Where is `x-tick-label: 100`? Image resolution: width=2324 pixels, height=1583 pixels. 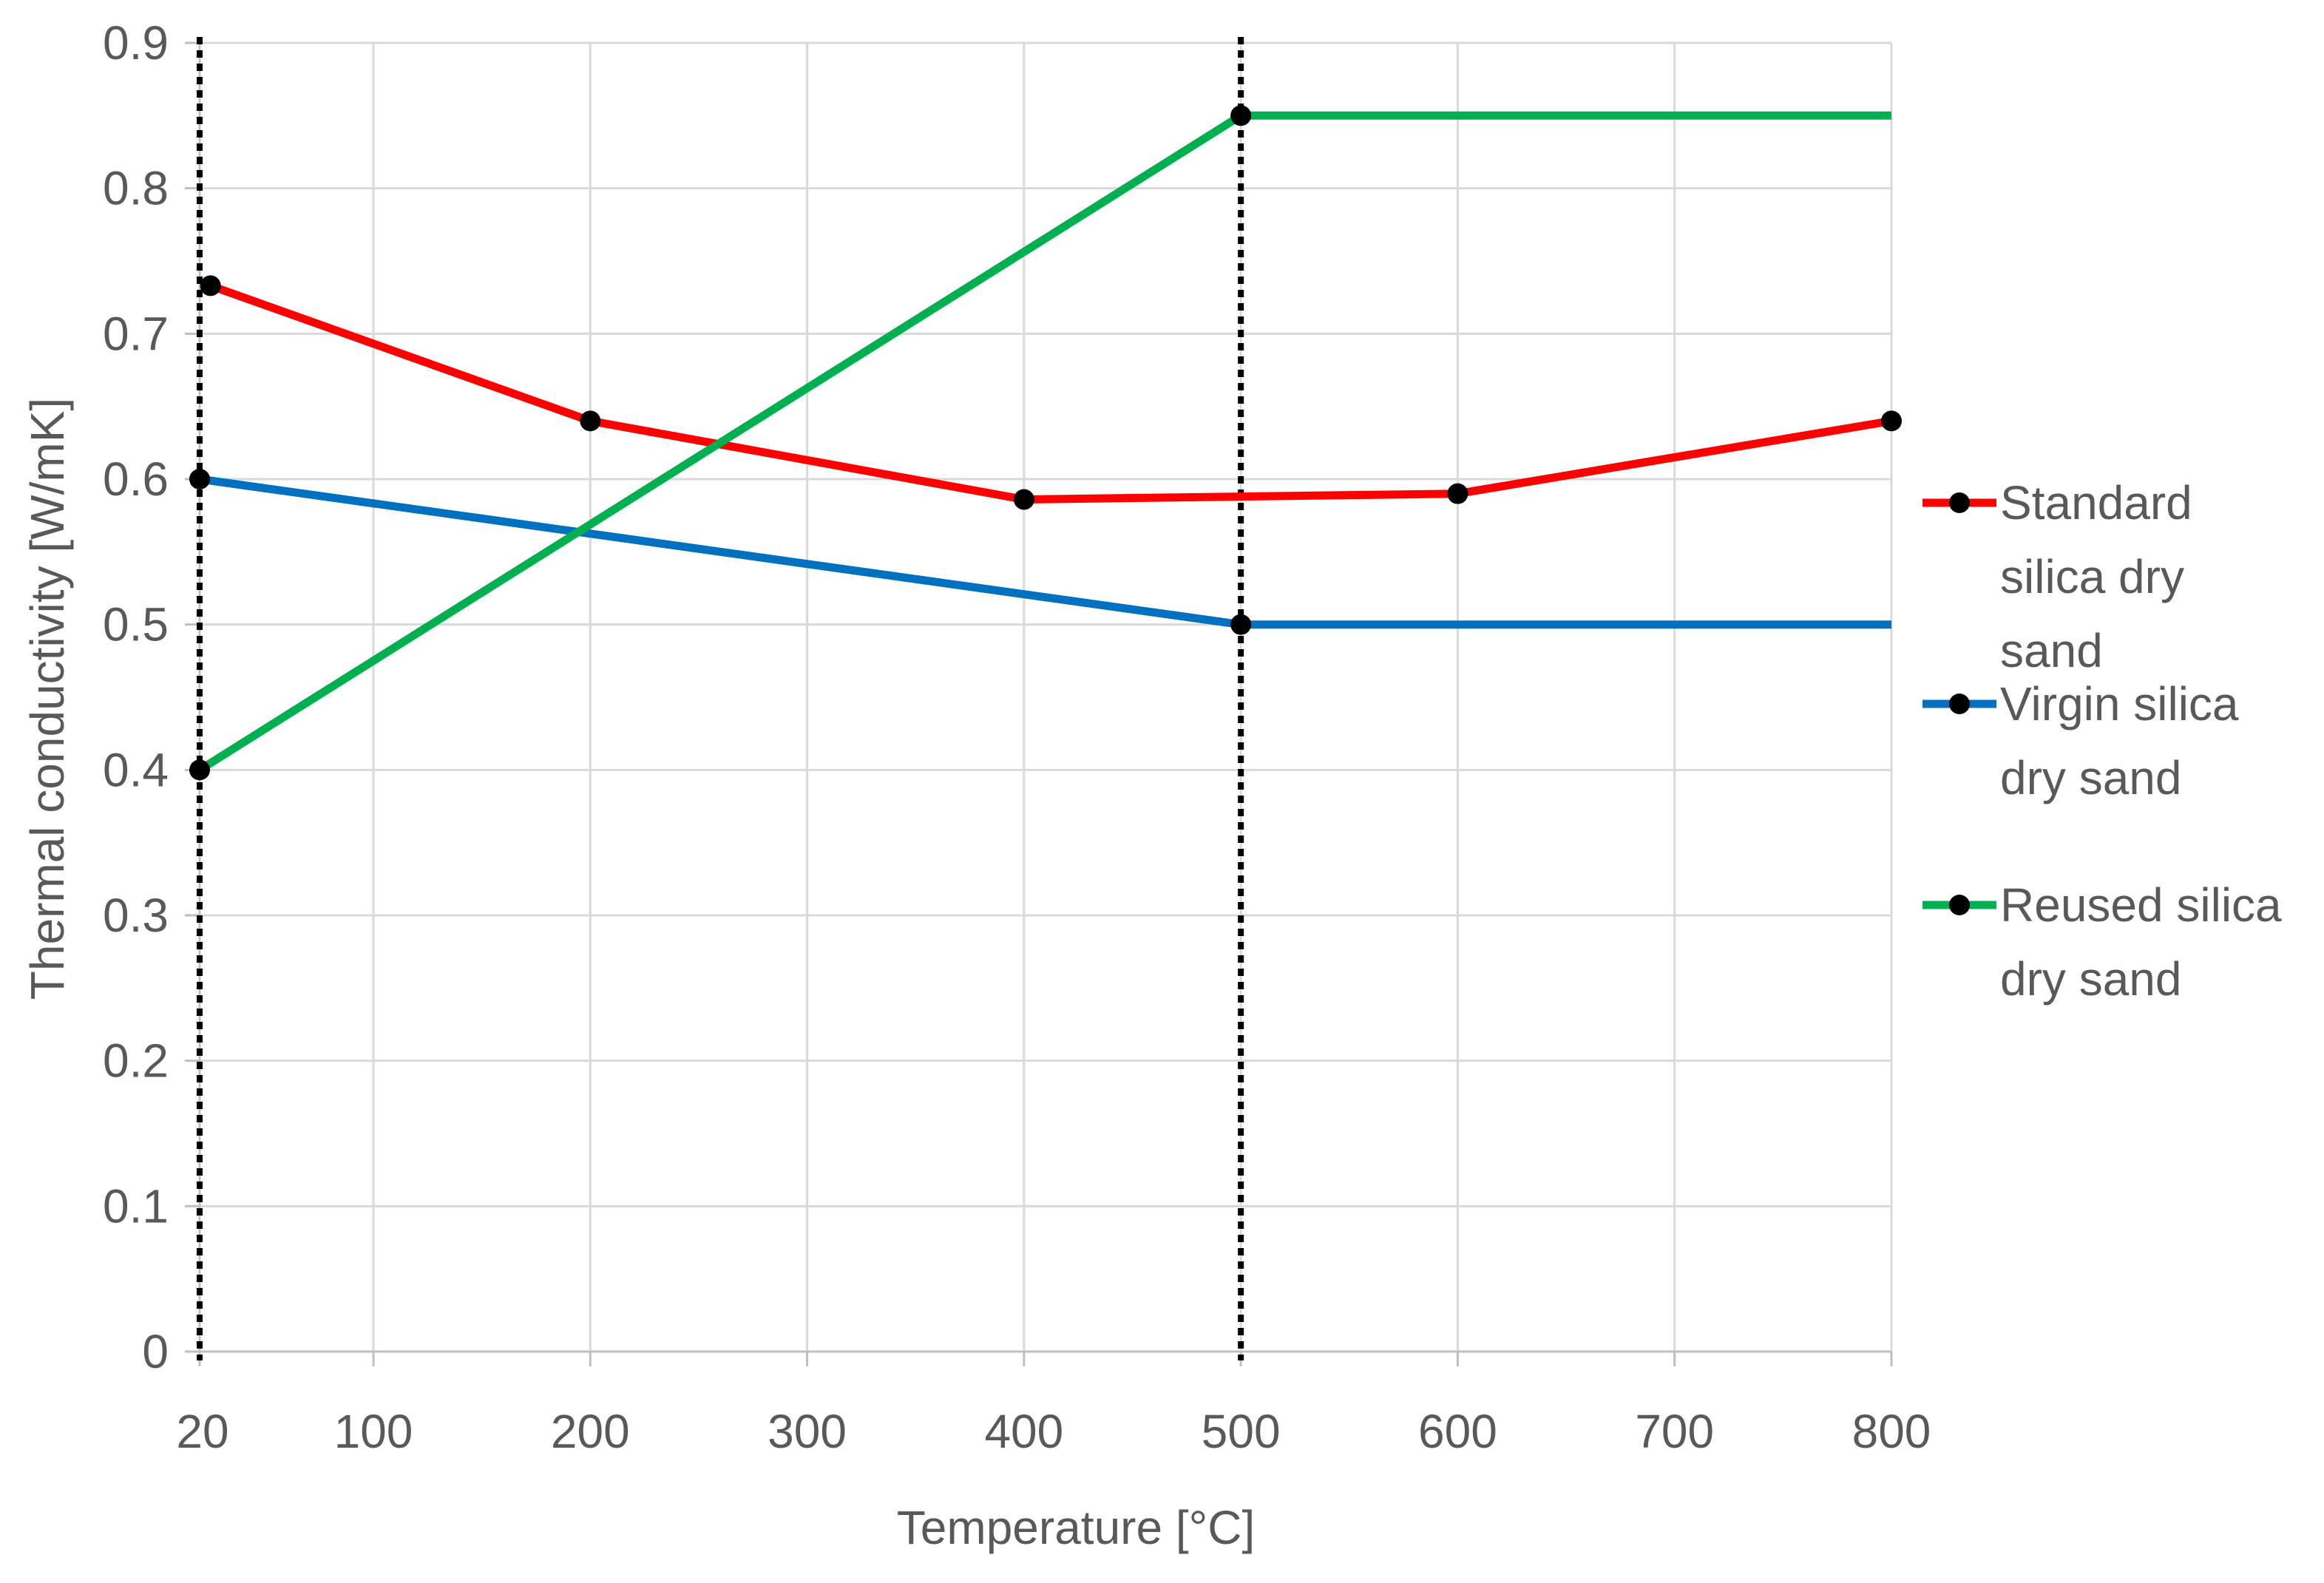 x-tick-label: 100 is located at coordinates (373, 1431).